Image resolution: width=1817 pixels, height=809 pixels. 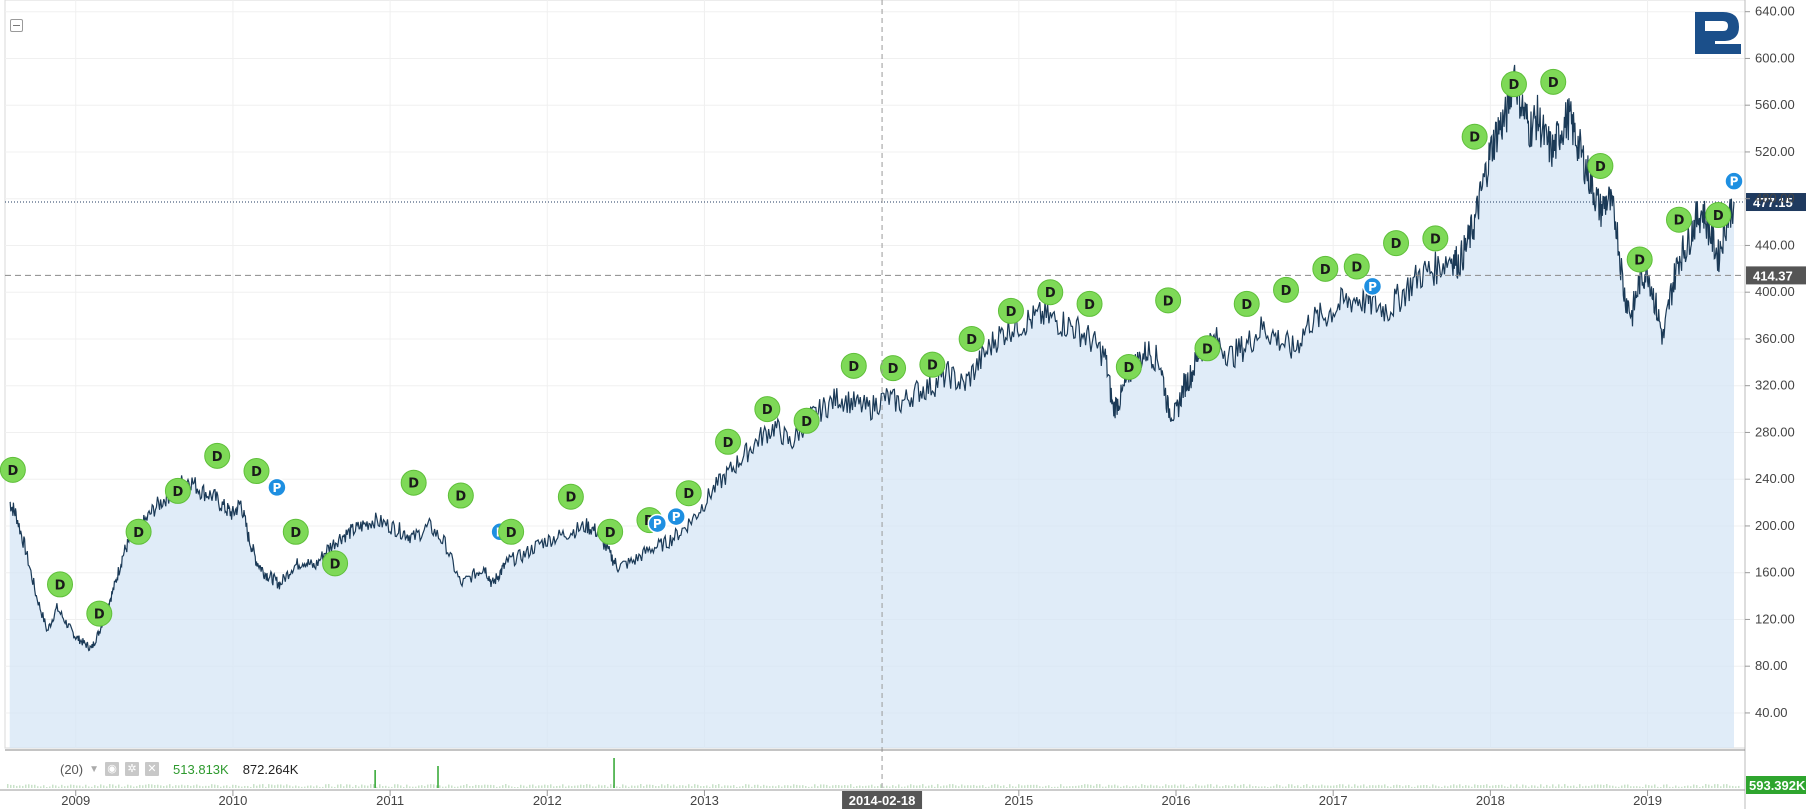 What do you see at coordinates (882, 800) in the screenshot?
I see `crosshair-date-badge` at bounding box center [882, 800].